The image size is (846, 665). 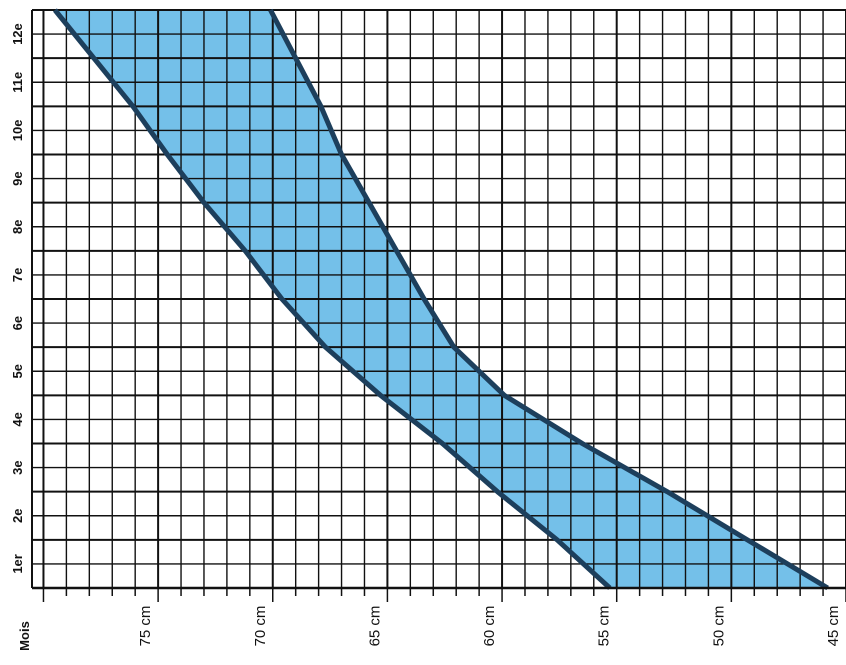 I want to click on month-label: 5e, so click(x=17, y=371).